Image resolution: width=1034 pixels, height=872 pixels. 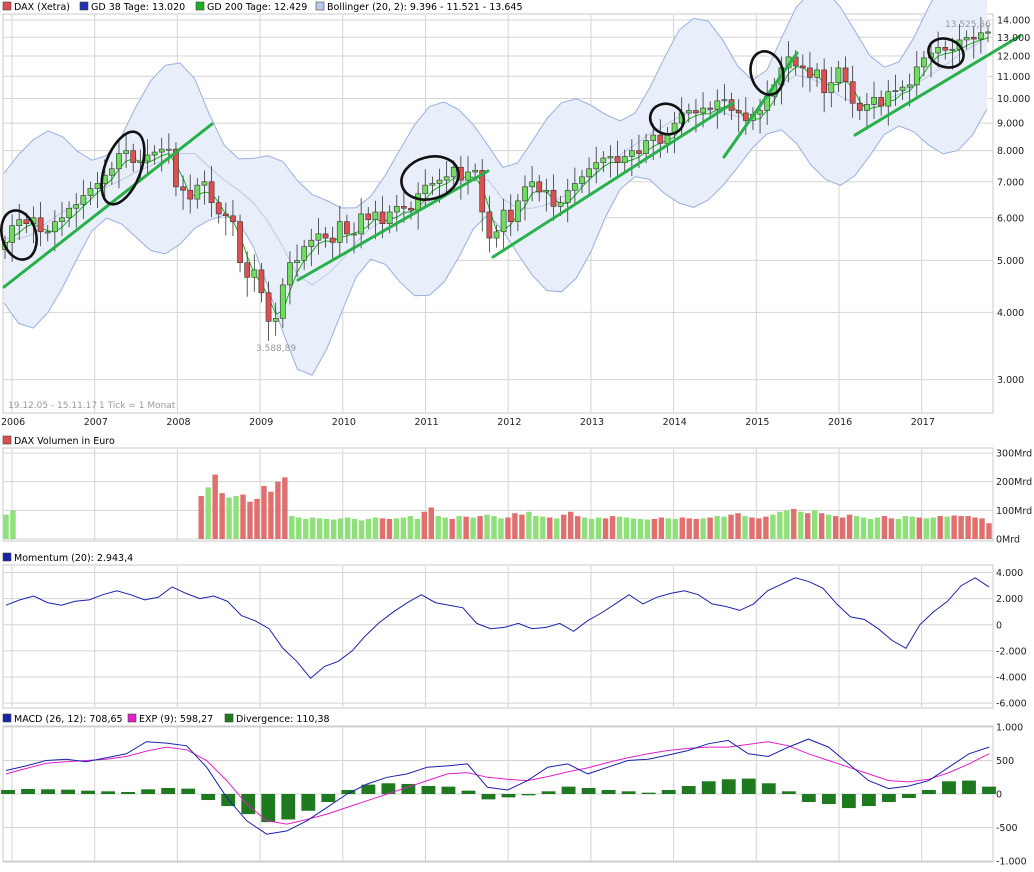 What do you see at coordinates (999, 625) in the screenshot?
I see `momentum-y-tick-0: 0` at bounding box center [999, 625].